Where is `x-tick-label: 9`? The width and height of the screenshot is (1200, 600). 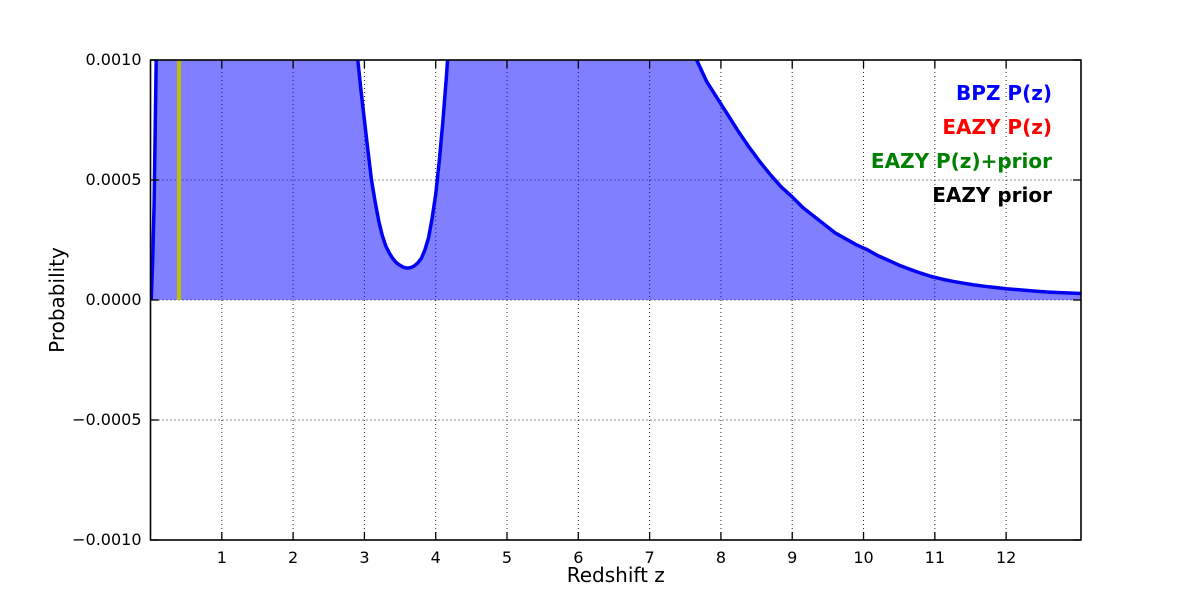
x-tick-label: 9 is located at coordinates (792, 557).